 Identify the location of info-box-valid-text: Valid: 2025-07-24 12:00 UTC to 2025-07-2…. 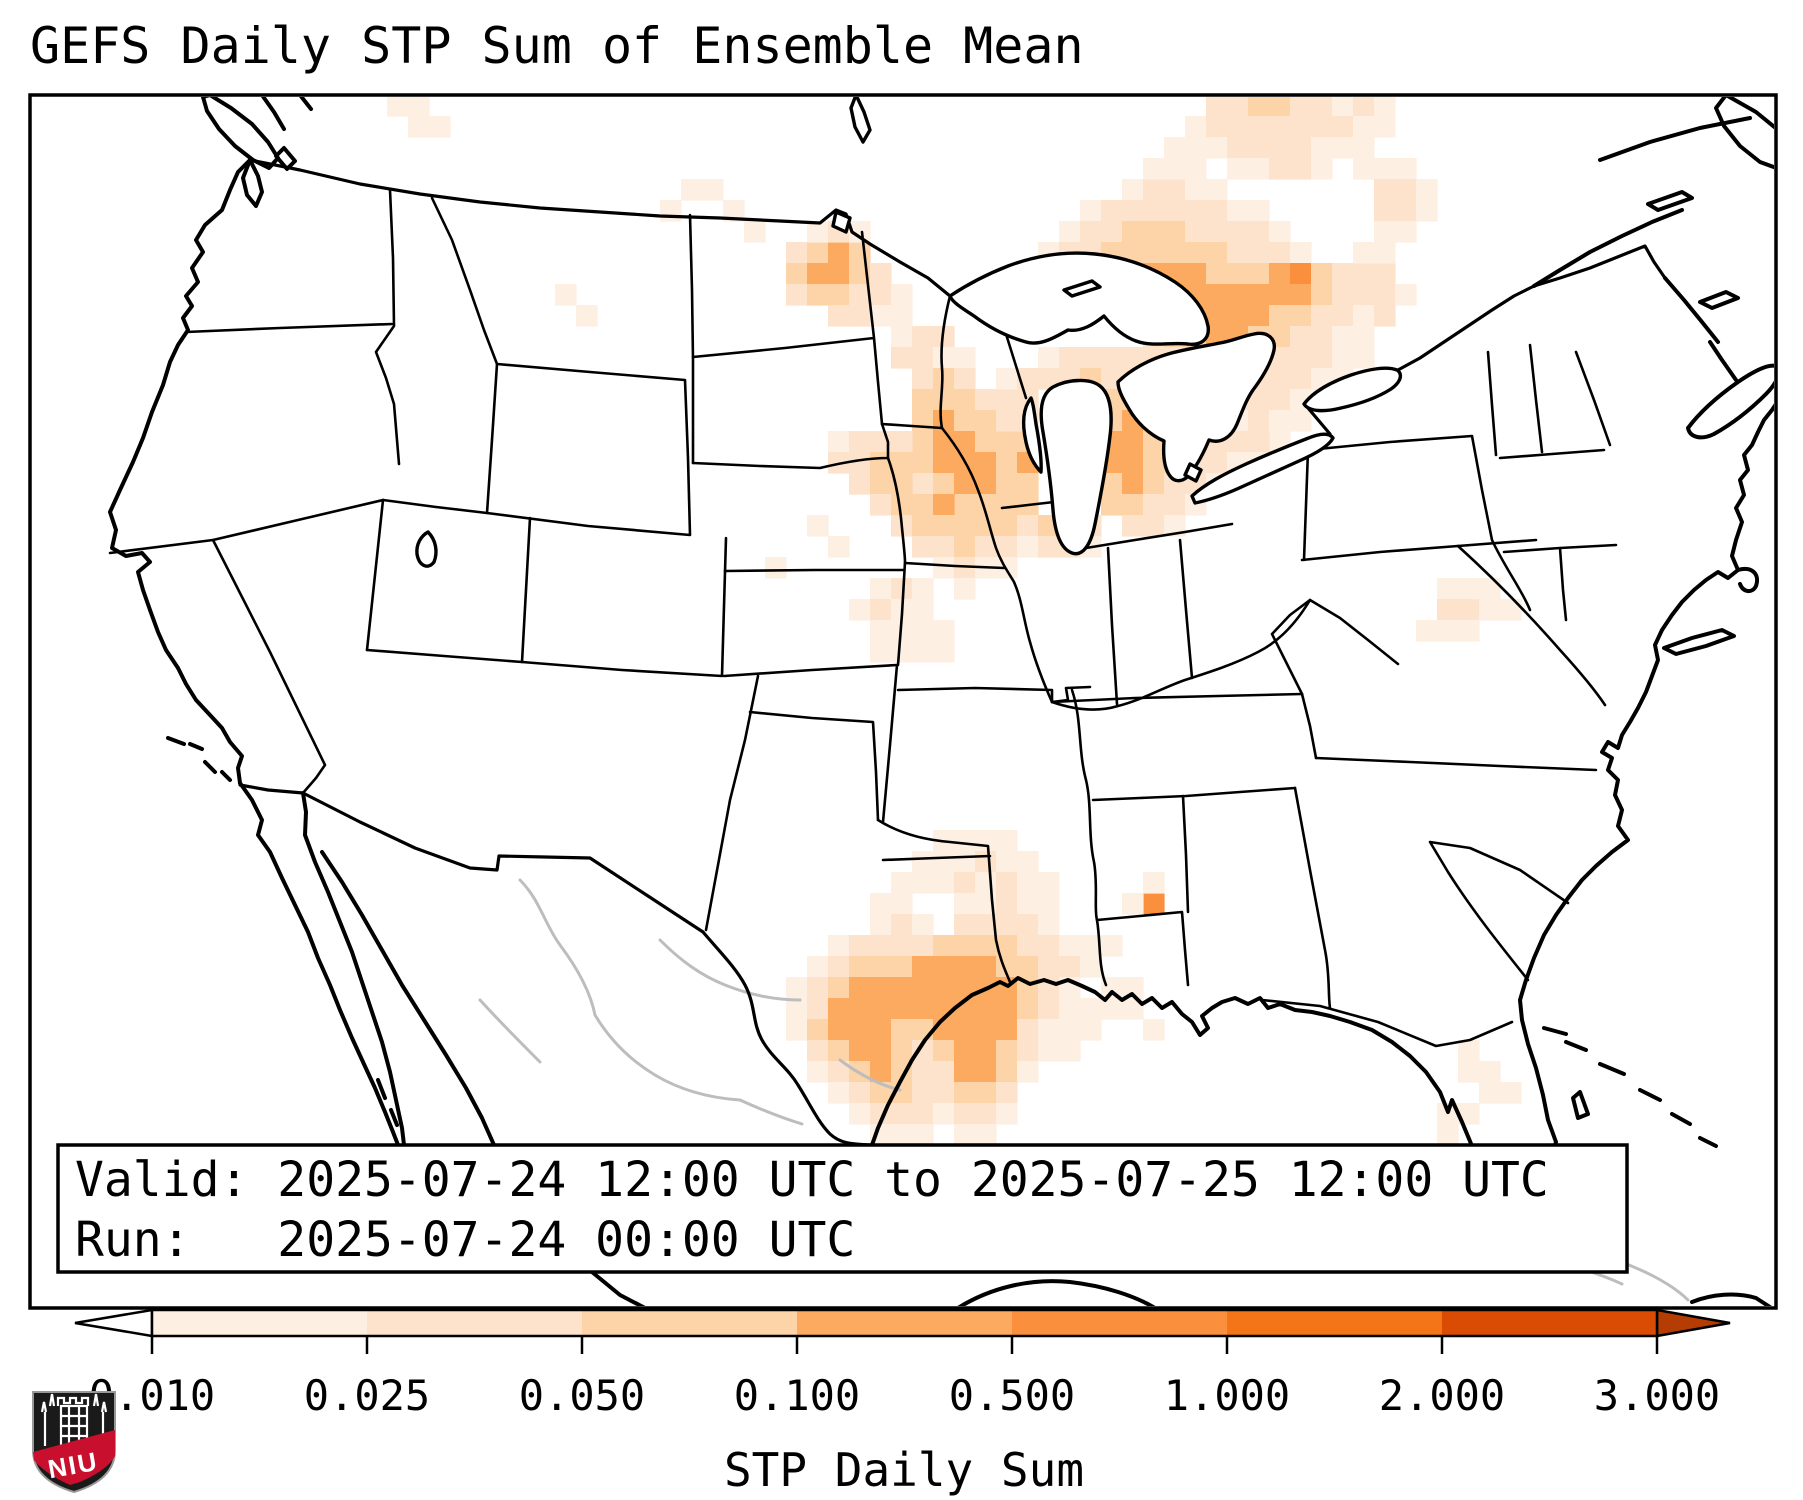
(812, 1180).